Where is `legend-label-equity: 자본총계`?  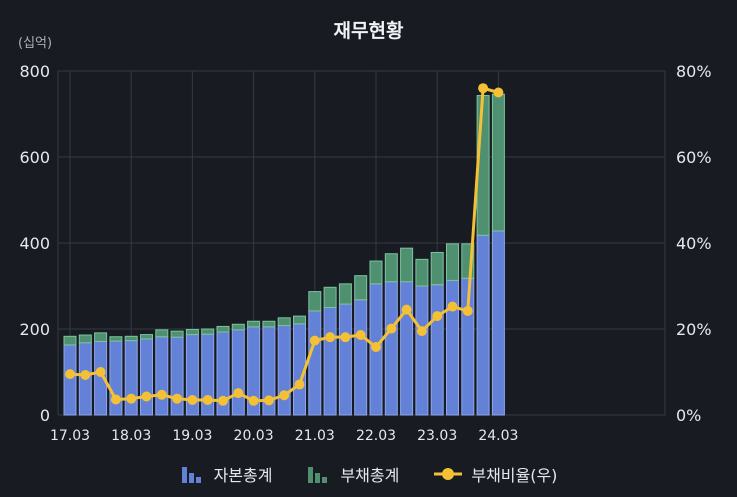
legend-label-equity: 자본총계 is located at coordinates (243, 475).